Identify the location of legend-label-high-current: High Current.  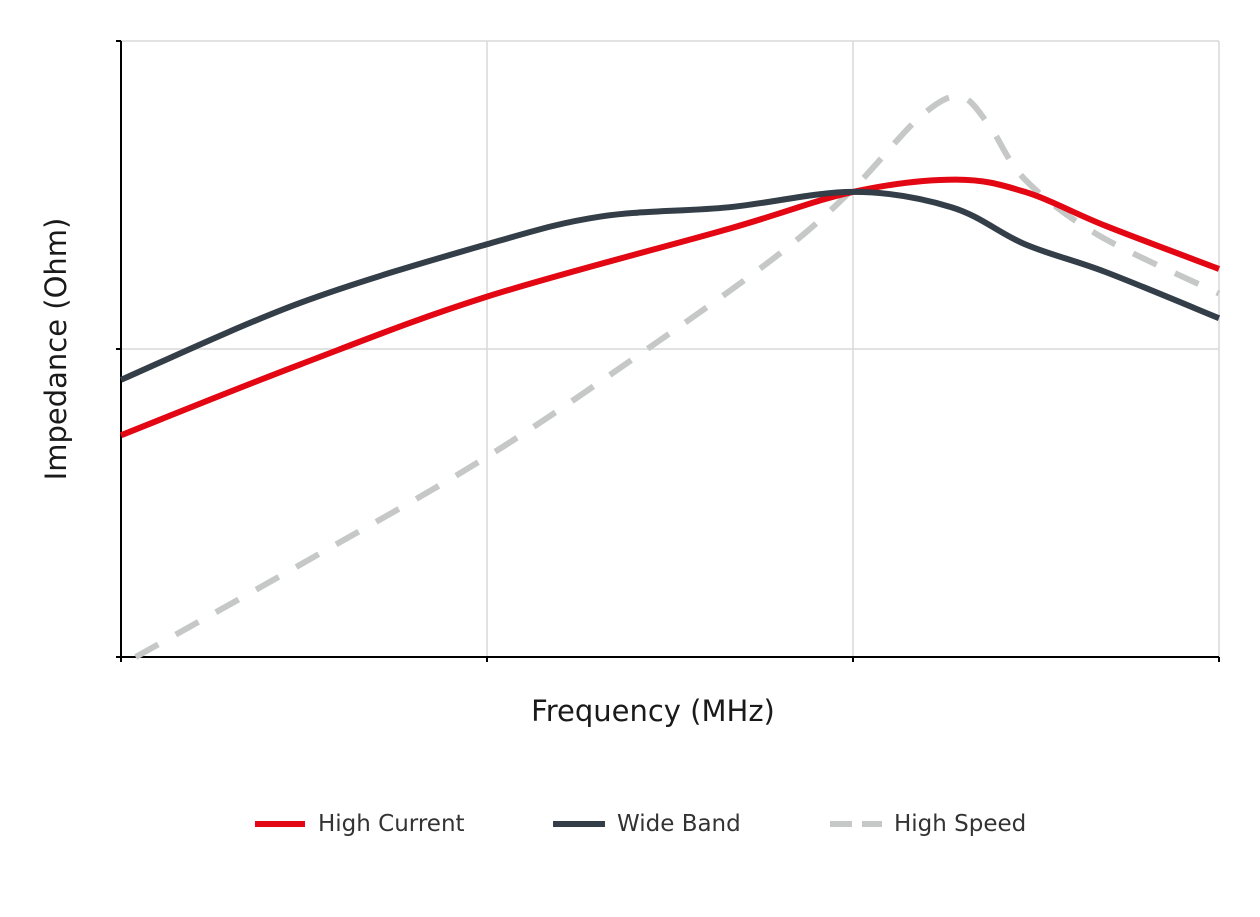
(391, 824).